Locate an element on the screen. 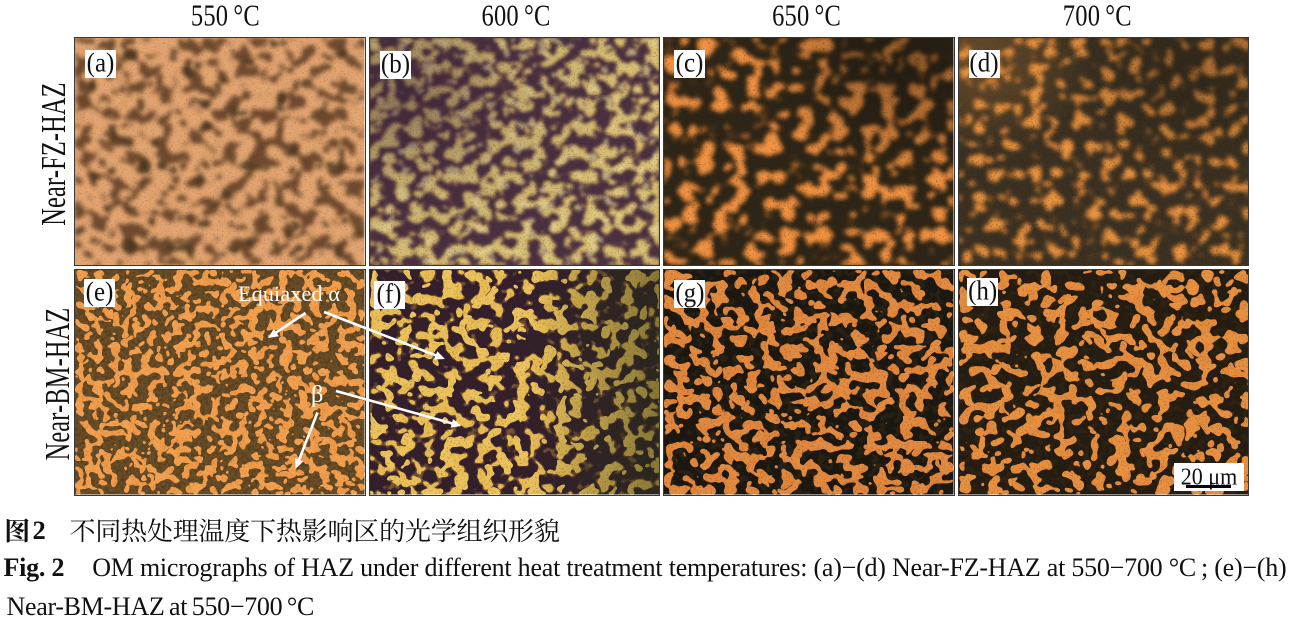 This screenshot has height=626, width=1292. svg-text: 2 is located at coordinates (39, 530).